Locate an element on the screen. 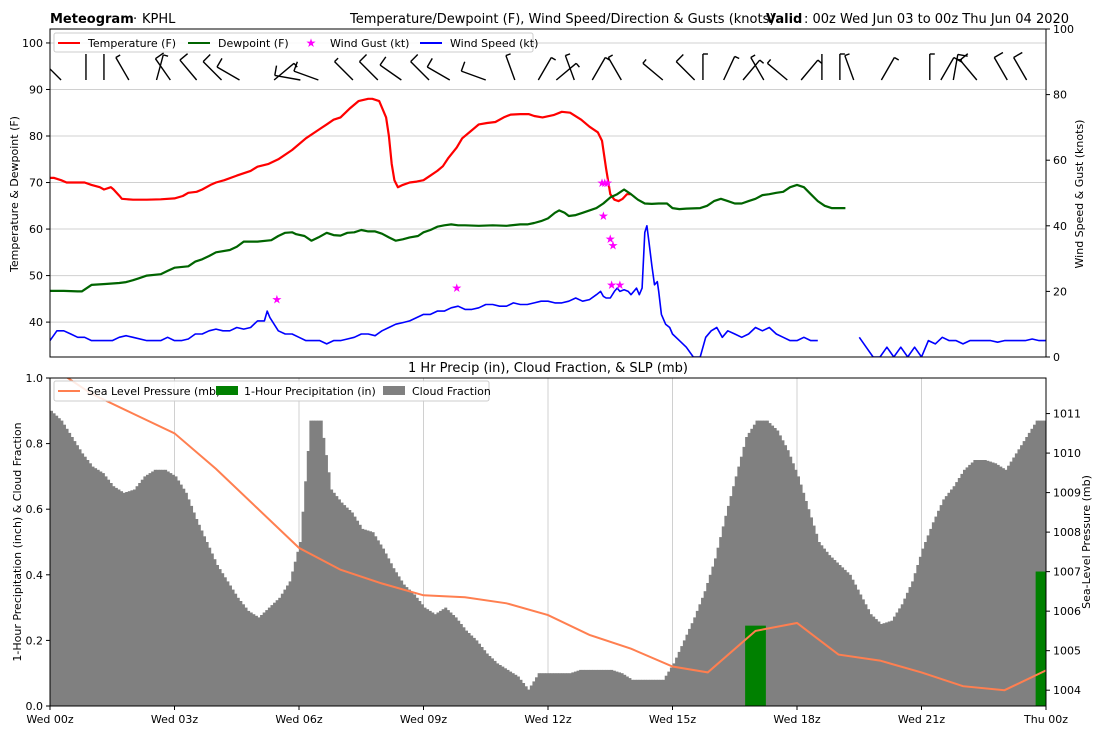 The image size is (1098, 732). legend-label: Dewpoint (F) is located at coordinates (253, 43).